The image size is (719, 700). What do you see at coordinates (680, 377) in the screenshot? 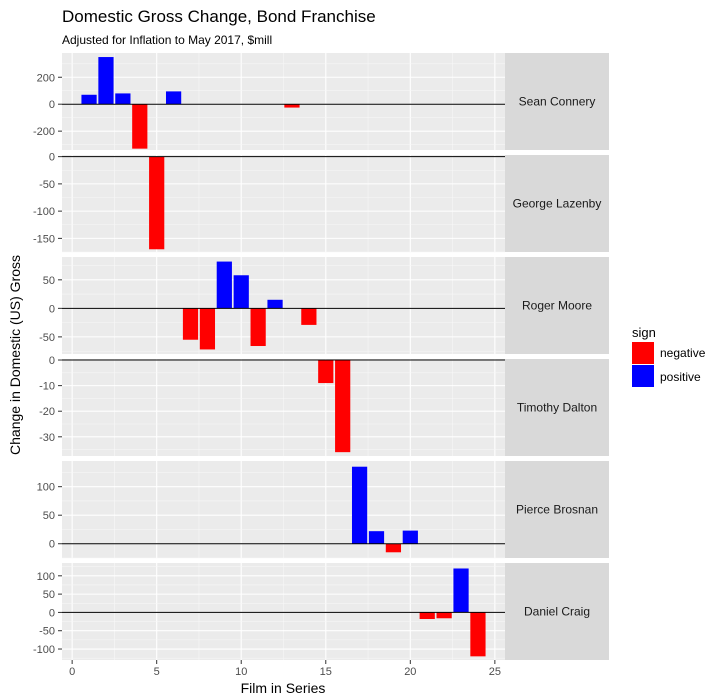
I see `legend-label-positive: positive` at bounding box center [680, 377].